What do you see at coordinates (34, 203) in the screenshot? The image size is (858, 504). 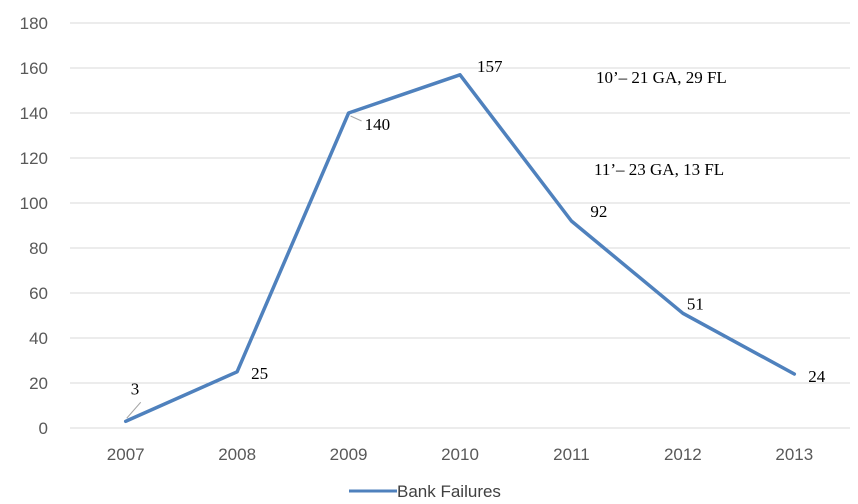 I see `y-tick-label: 100` at bounding box center [34, 203].